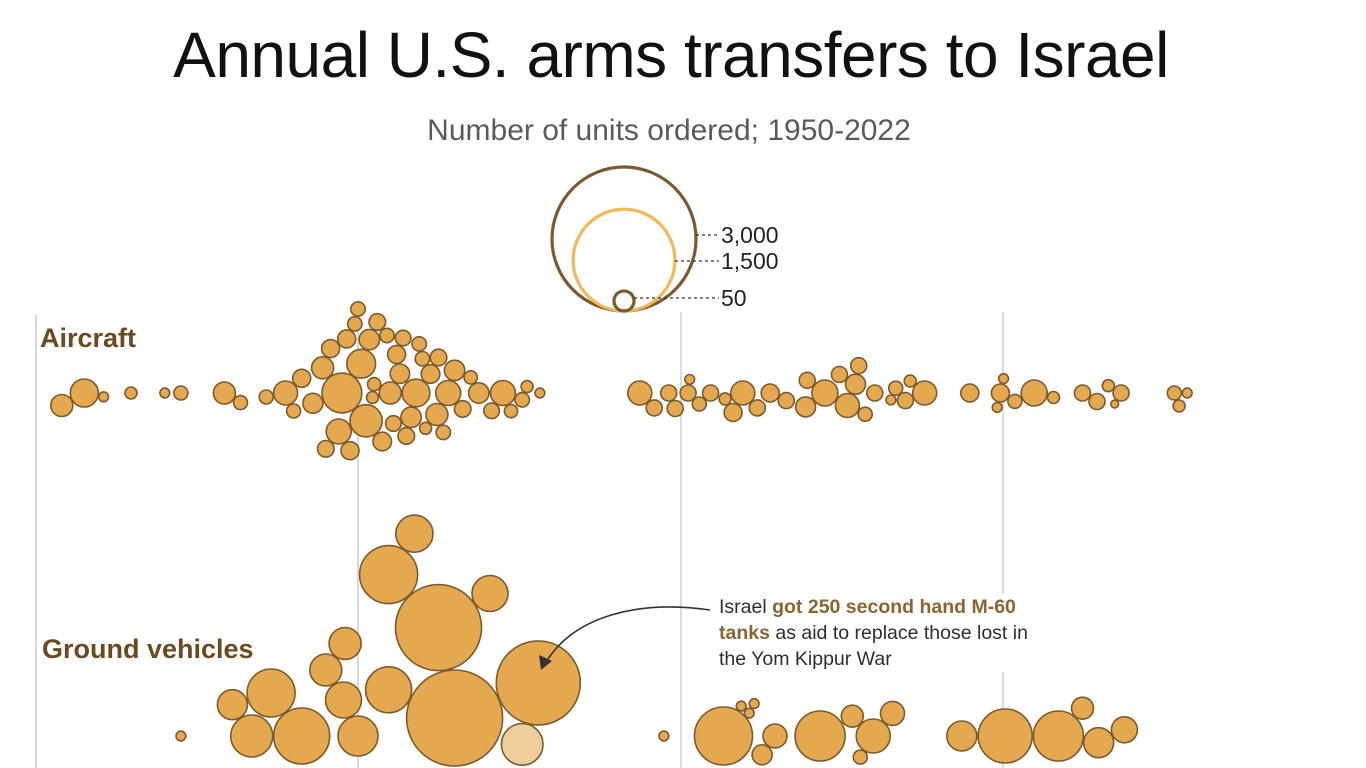 The image size is (1366, 768). Describe the element at coordinates (628, 634) in the screenshot. I see `annotation-arrow` at that location.